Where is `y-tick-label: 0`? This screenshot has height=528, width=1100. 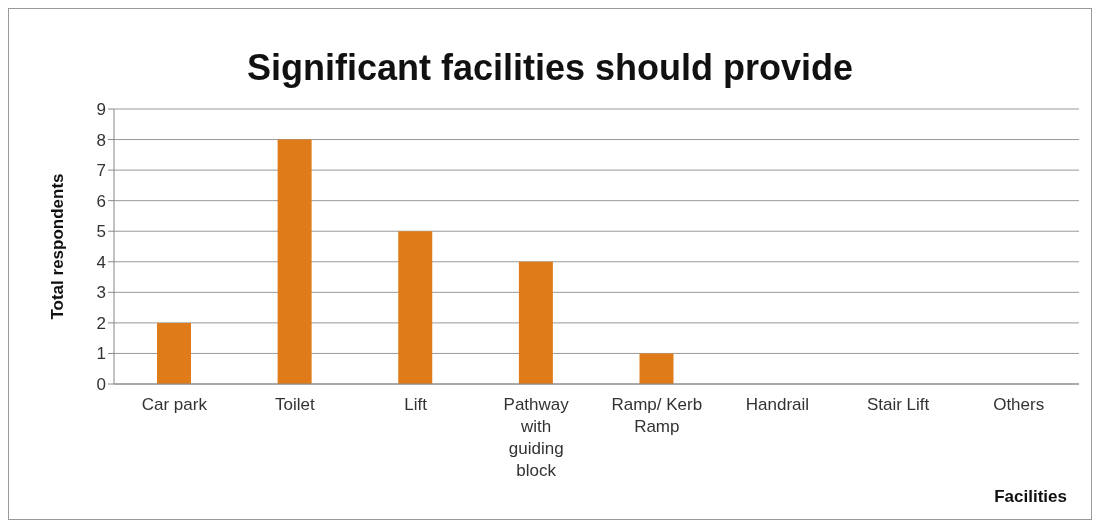
y-tick-label: 0 is located at coordinates (101, 385).